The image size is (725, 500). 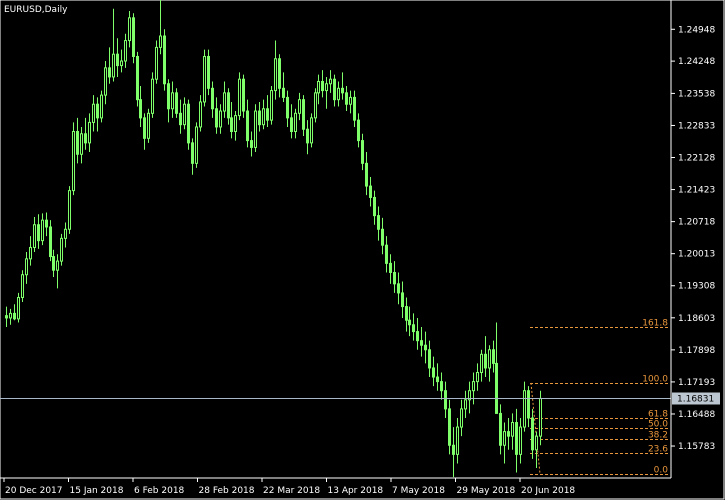 I want to click on fibonacci-trend-line, so click(x=535, y=428).